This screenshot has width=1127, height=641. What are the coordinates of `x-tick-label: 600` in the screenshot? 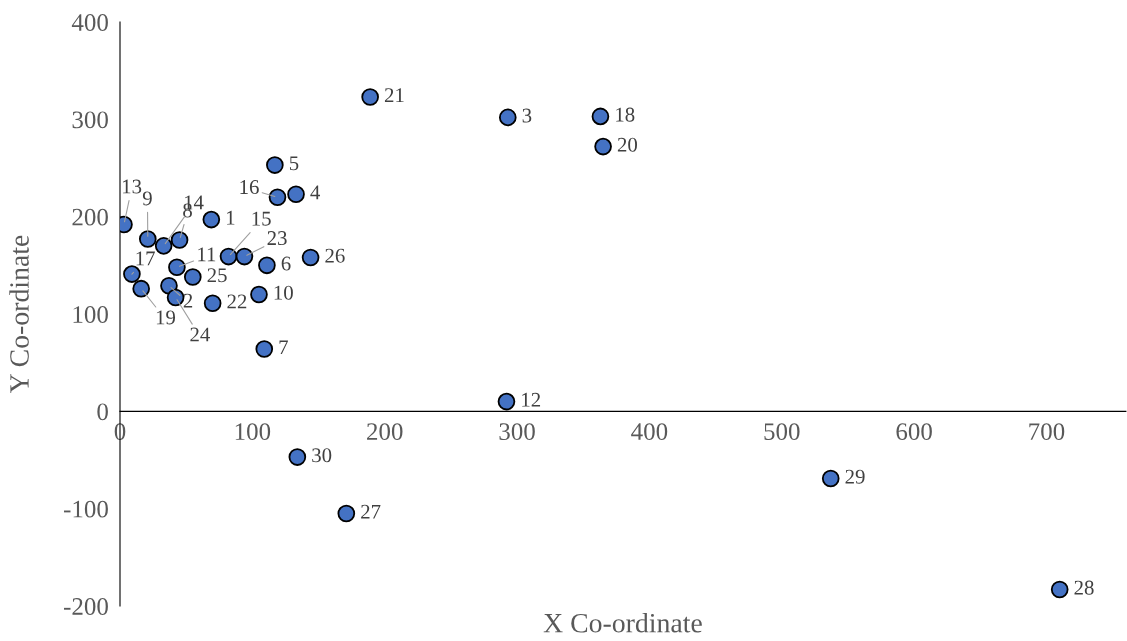 It's located at (914, 432).